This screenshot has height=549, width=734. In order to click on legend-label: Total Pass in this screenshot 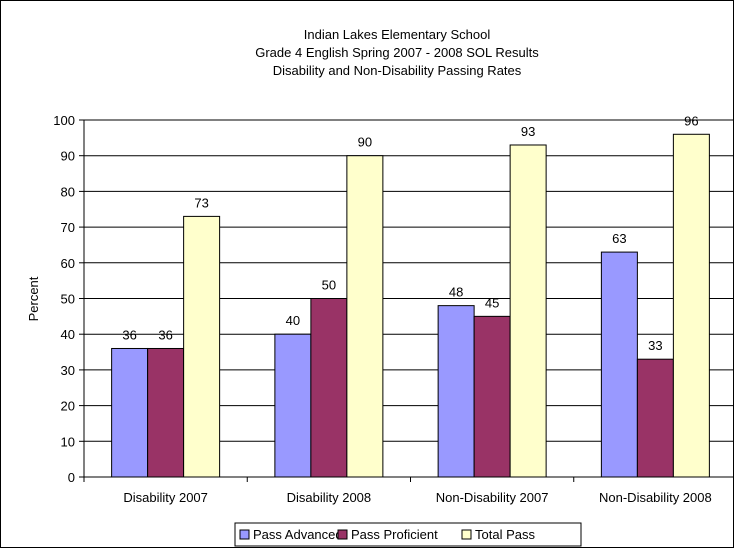, I will do `click(505, 534)`.